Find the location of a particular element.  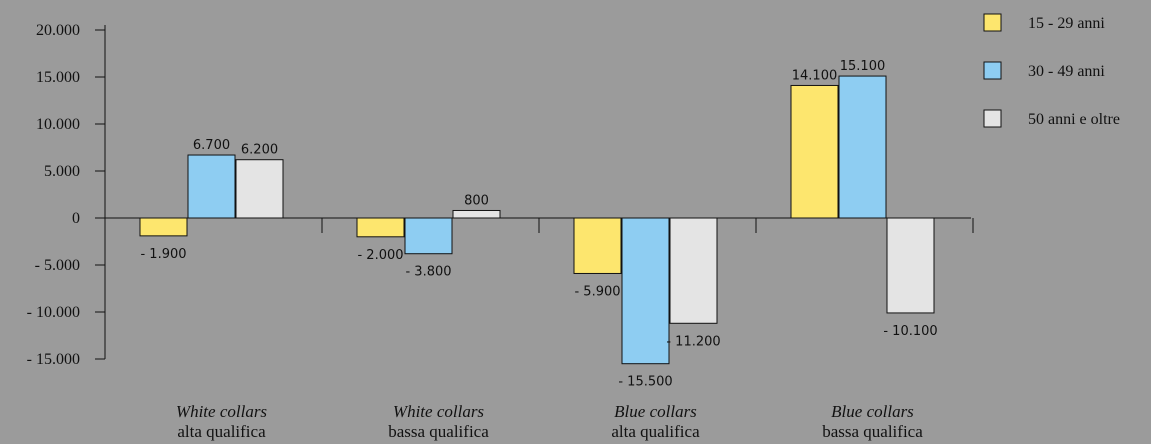

data-label: - 15.500 is located at coordinates (645, 382).